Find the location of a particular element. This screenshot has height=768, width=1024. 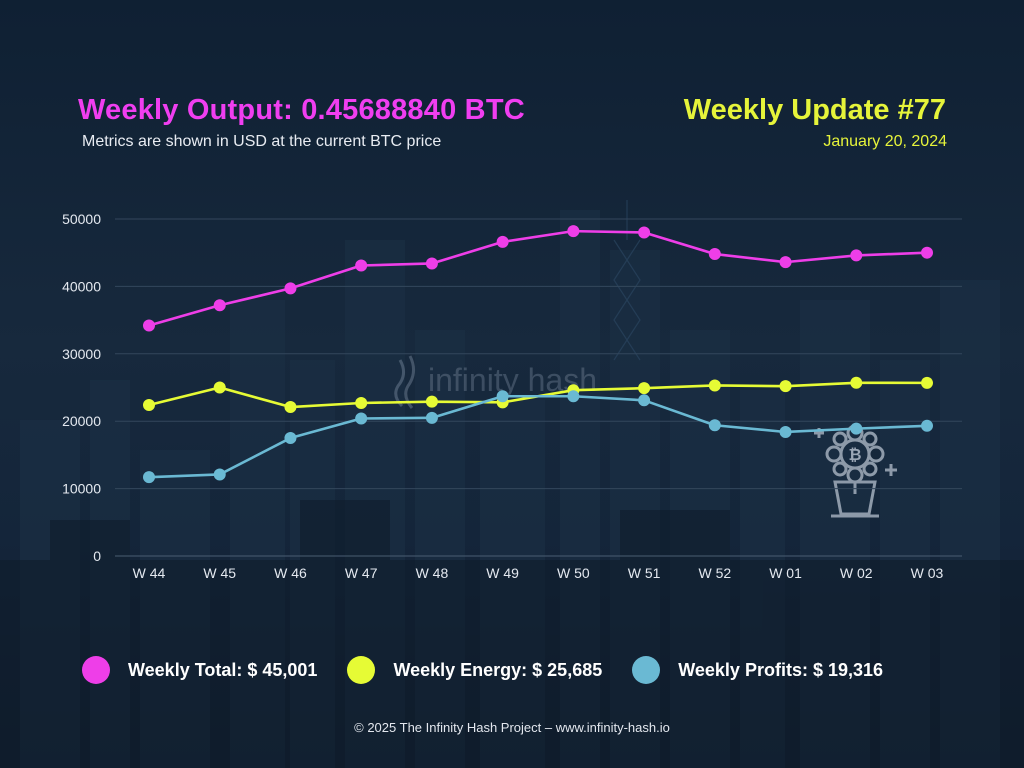

infinity-hash-watermark: infinity hash is located at coordinates (528, 382).